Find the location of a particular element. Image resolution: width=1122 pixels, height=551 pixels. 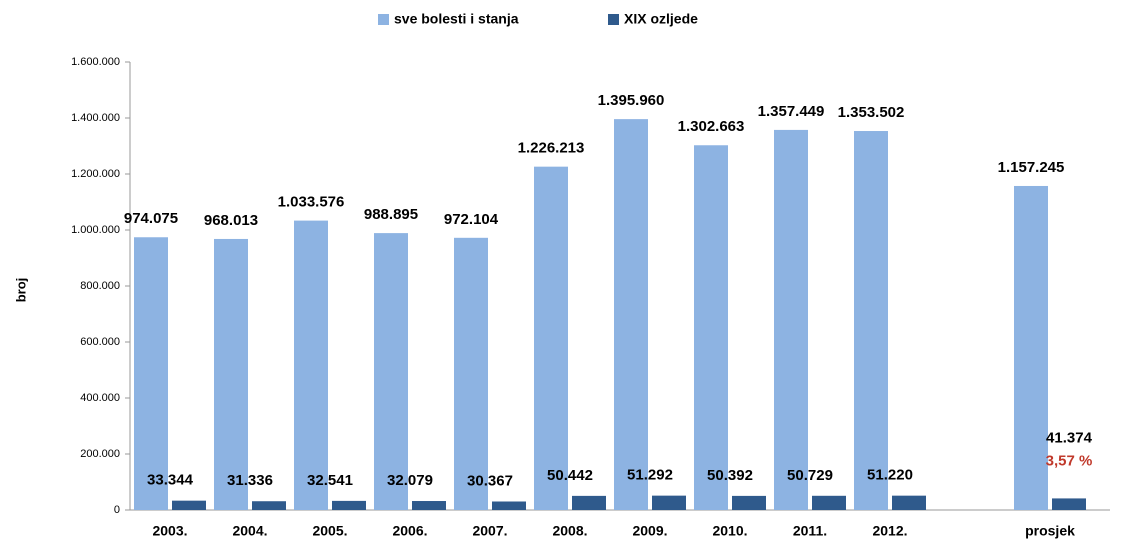

value-label: 972.104 is located at coordinates (471, 219).